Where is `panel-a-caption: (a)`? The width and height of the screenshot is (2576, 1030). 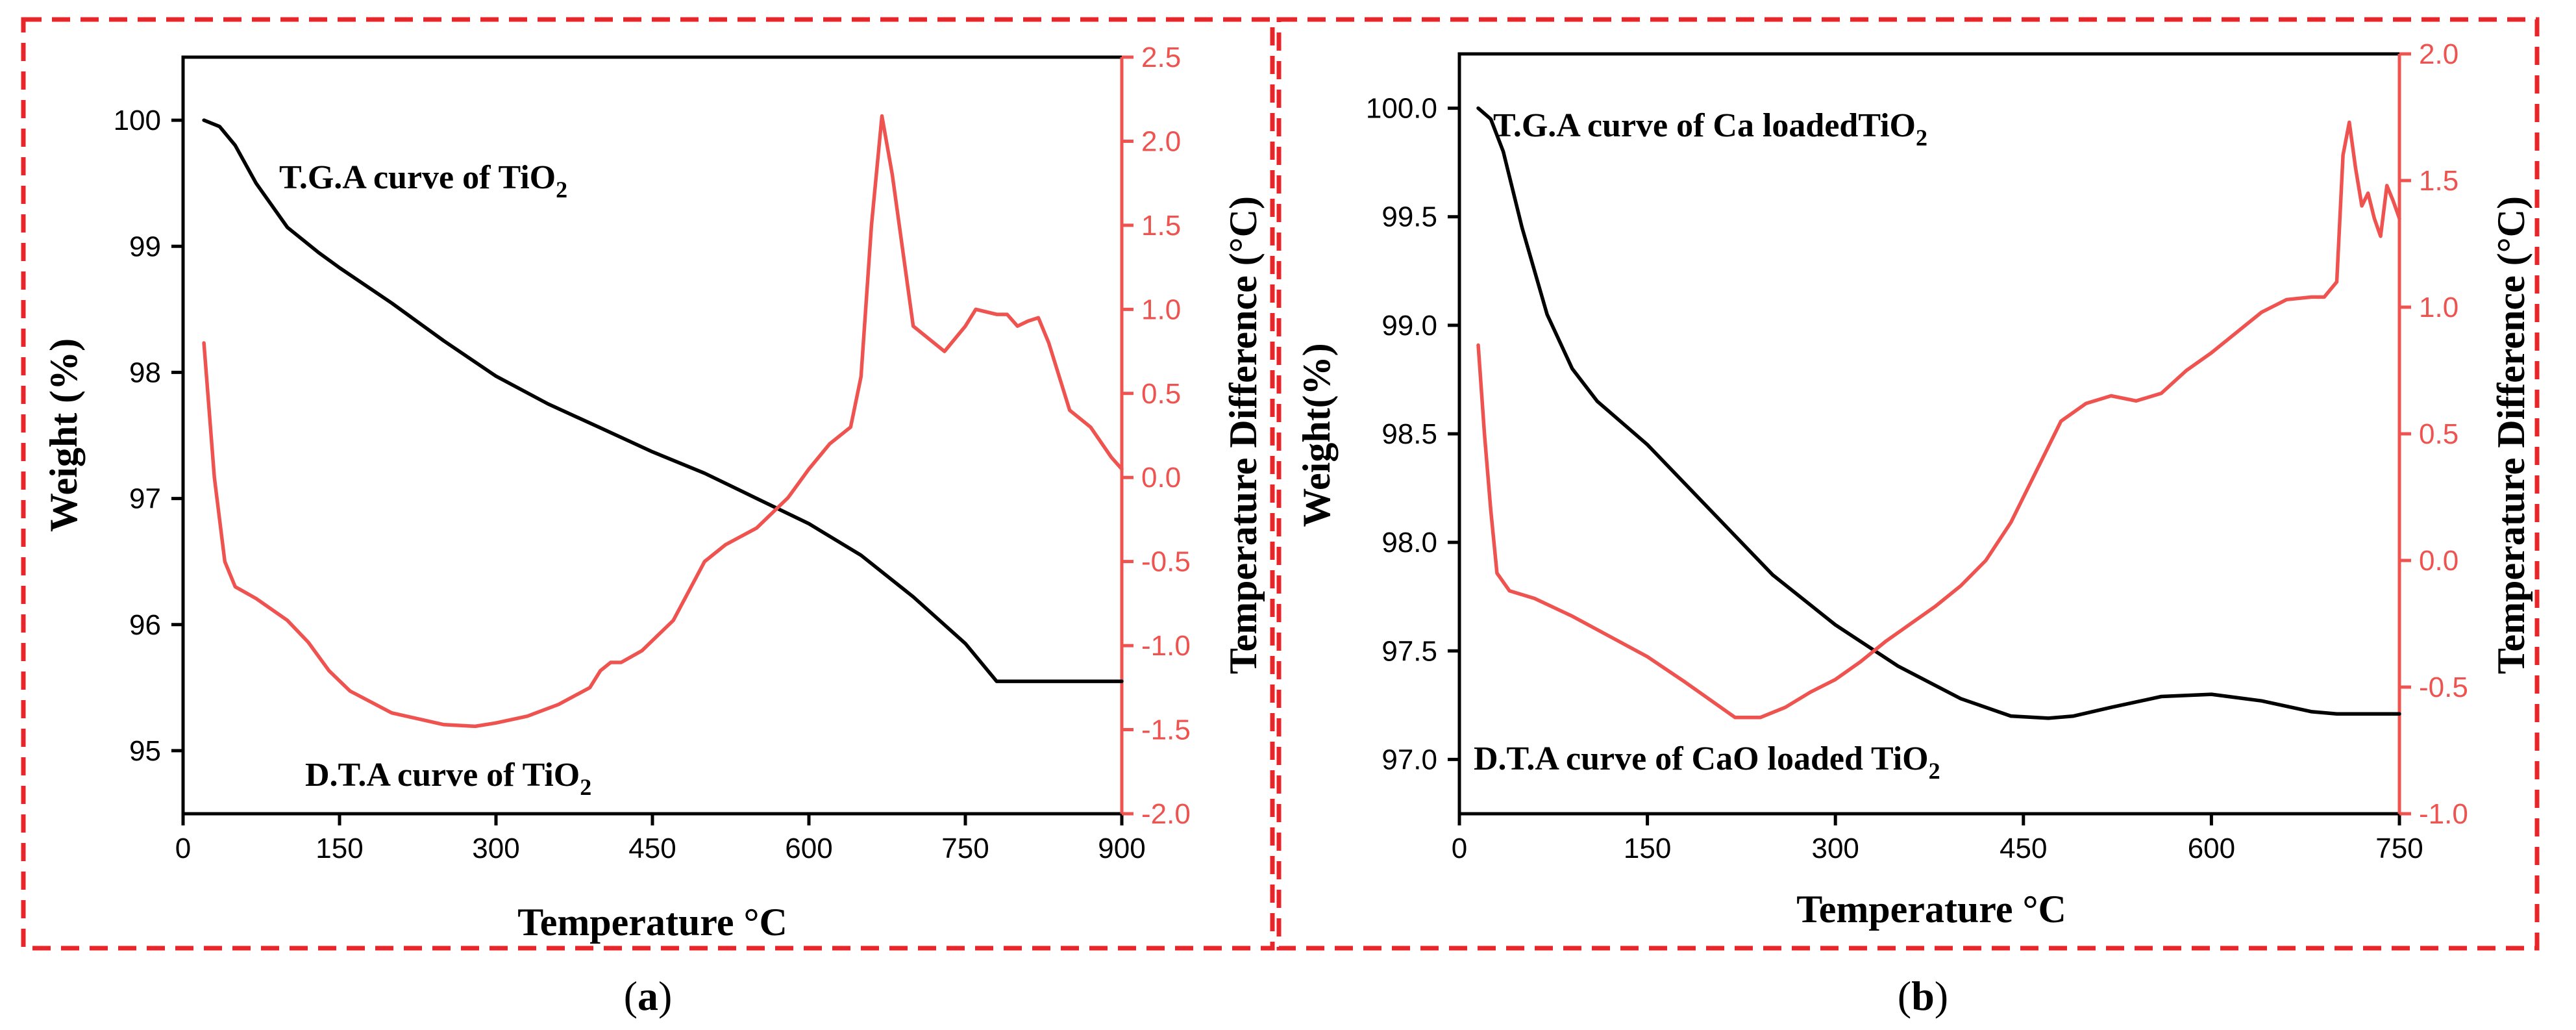
panel-a-caption: (a) is located at coordinates (648, 996).